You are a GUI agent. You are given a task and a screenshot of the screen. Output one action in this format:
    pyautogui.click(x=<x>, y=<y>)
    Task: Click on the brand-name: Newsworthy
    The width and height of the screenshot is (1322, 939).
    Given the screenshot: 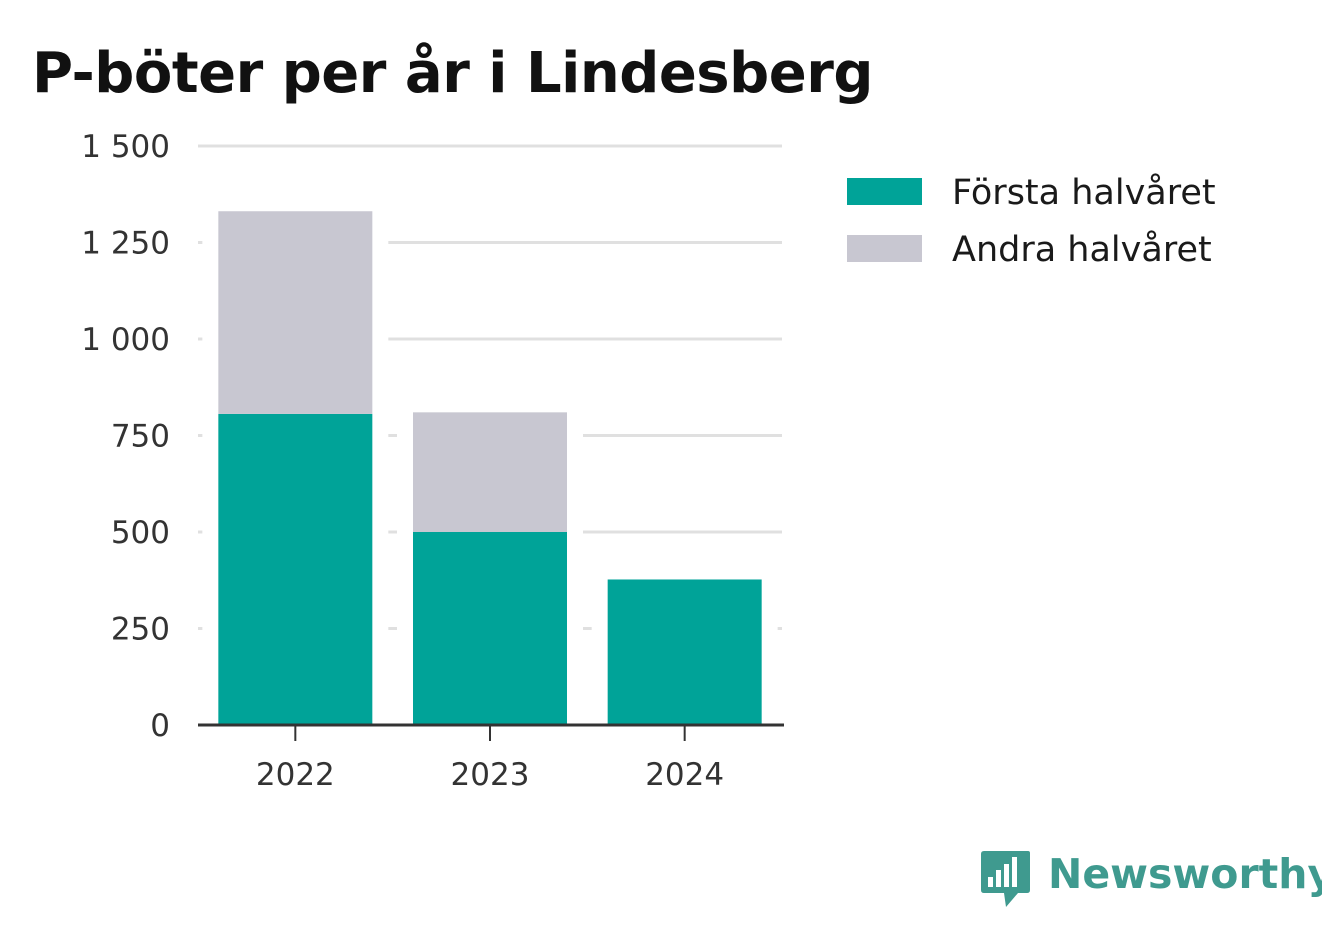 What is the action you would take?
    pyautogui.click(x=1185, y=874)
    